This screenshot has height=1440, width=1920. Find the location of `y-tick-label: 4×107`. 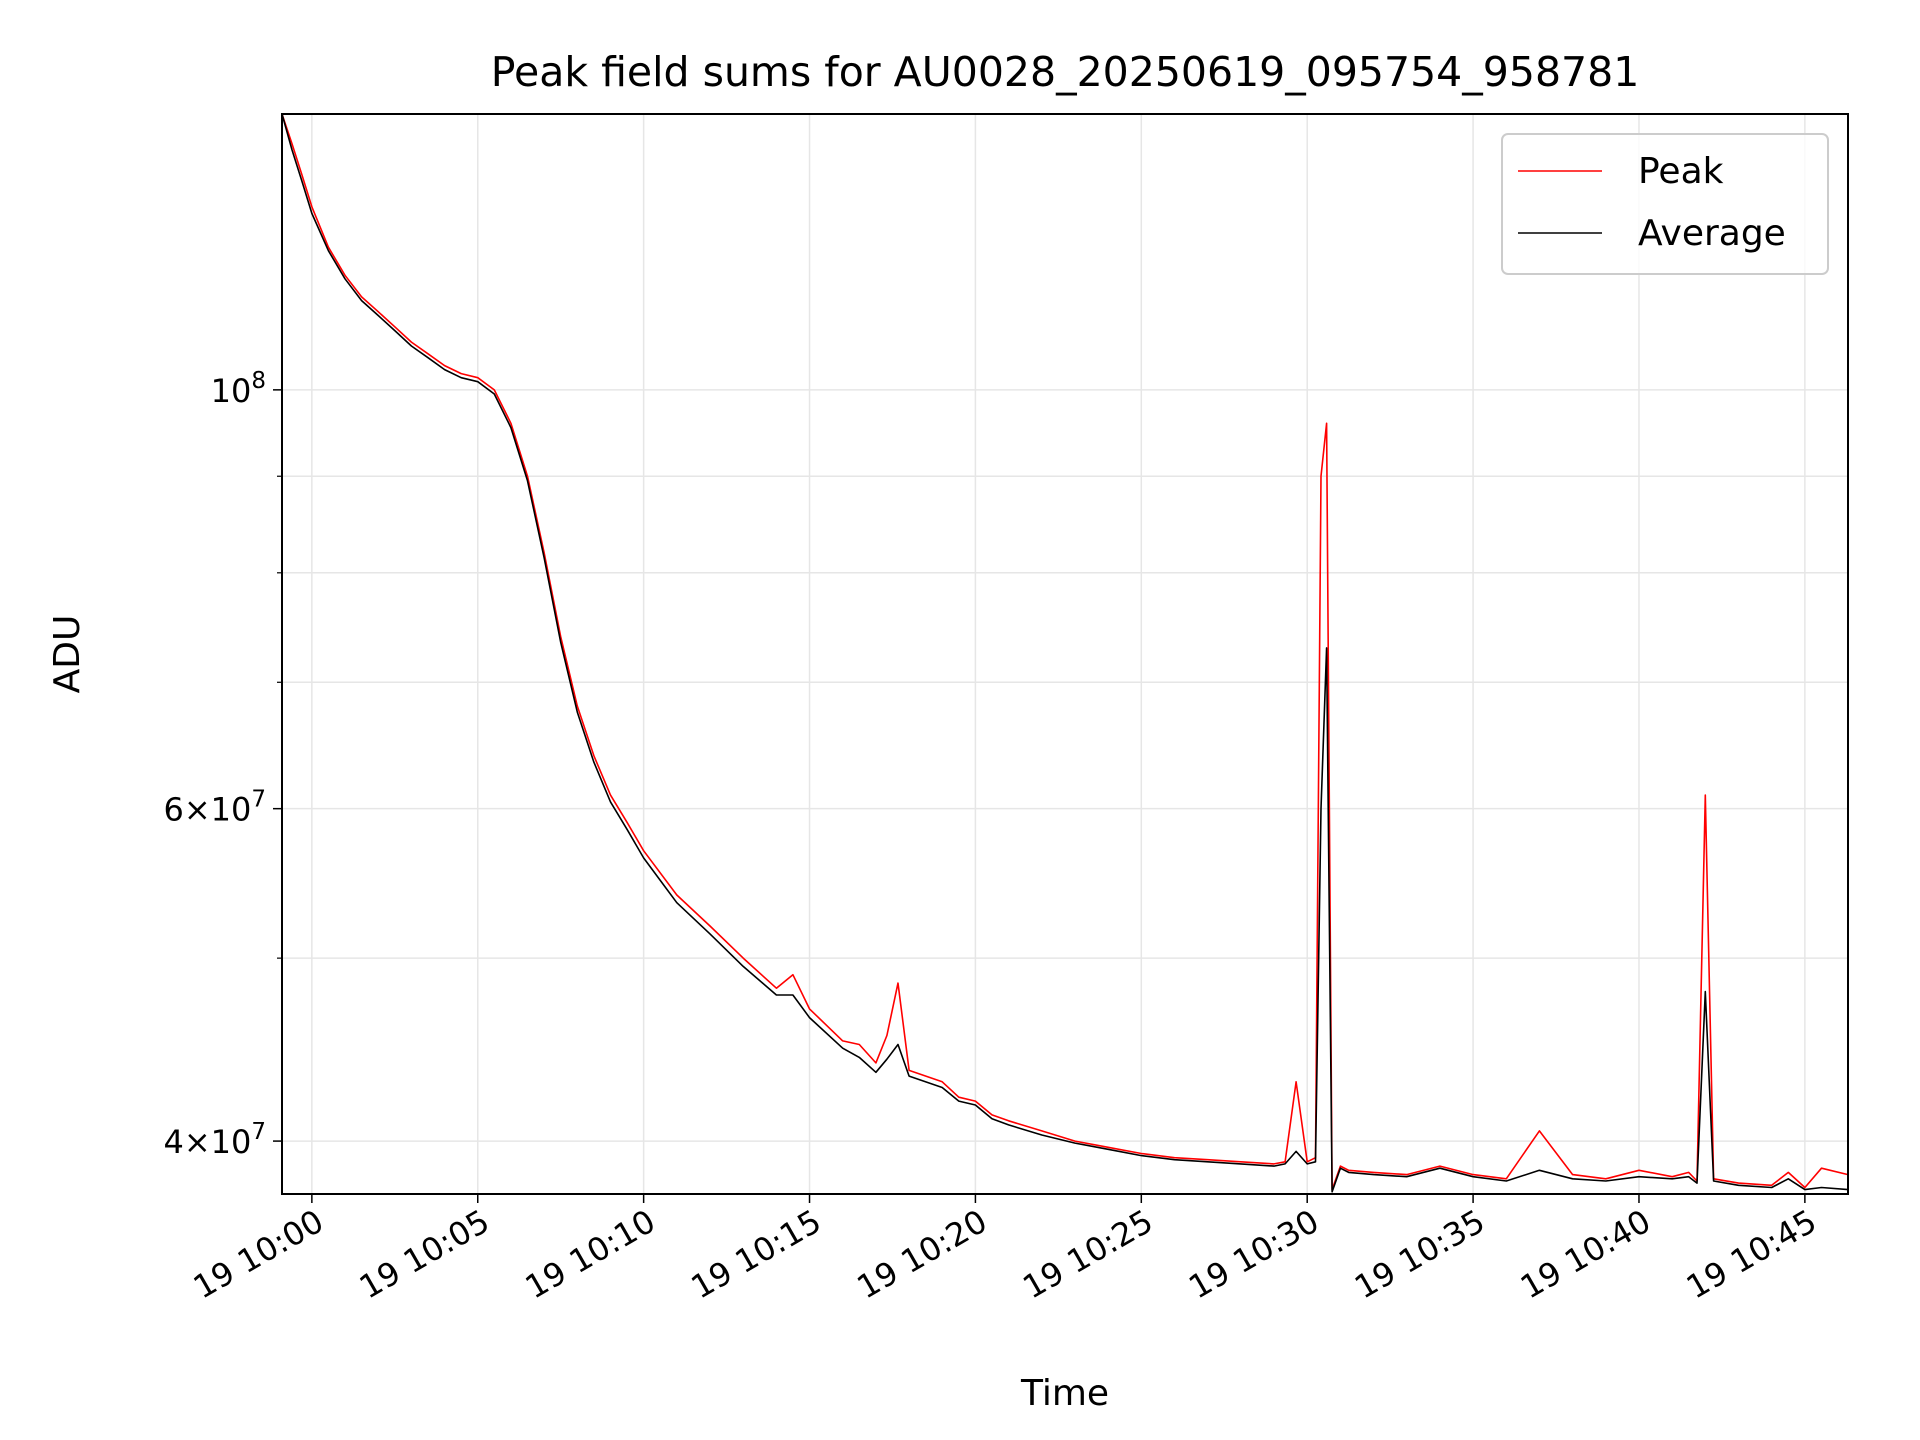

y-tick-label: 4×107 is located at coordinates (214, 1140).